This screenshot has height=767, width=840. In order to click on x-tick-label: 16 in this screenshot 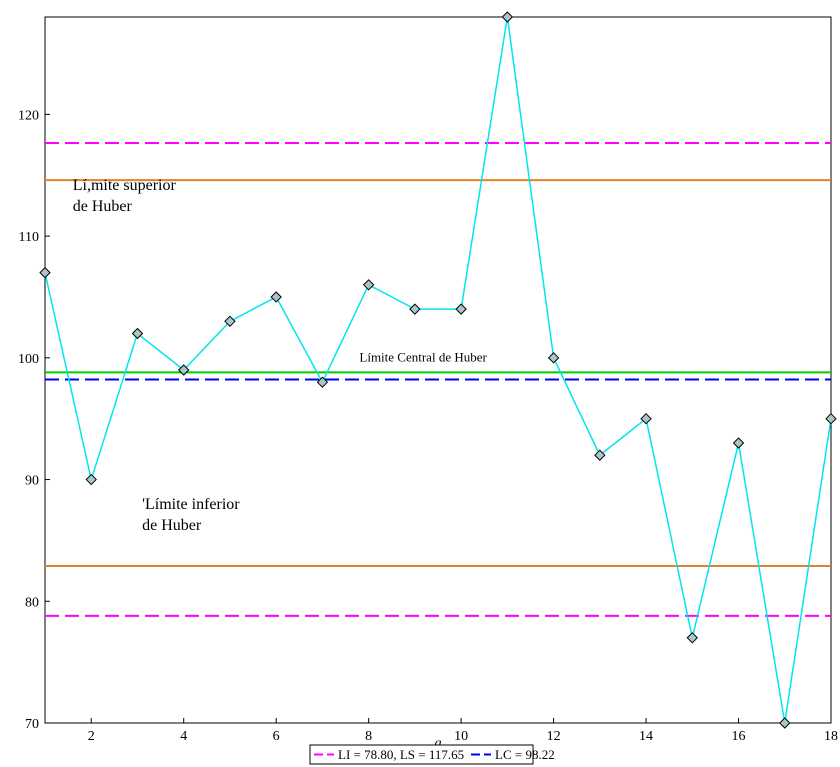, I will do `click(739, 736)`.